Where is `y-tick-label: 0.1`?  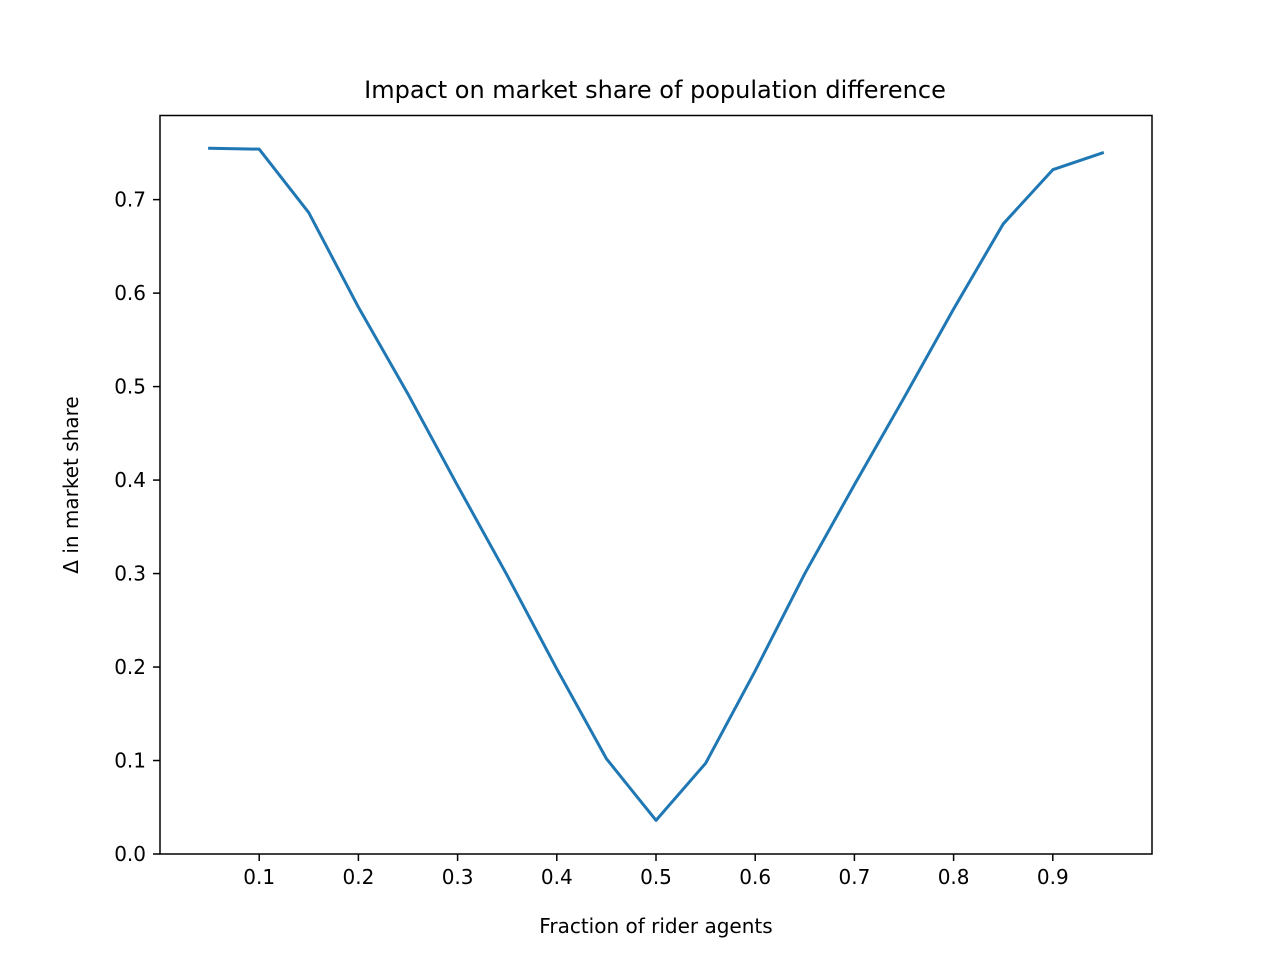
y-tick-label: 0.1 is located at coordinates (130, 761).